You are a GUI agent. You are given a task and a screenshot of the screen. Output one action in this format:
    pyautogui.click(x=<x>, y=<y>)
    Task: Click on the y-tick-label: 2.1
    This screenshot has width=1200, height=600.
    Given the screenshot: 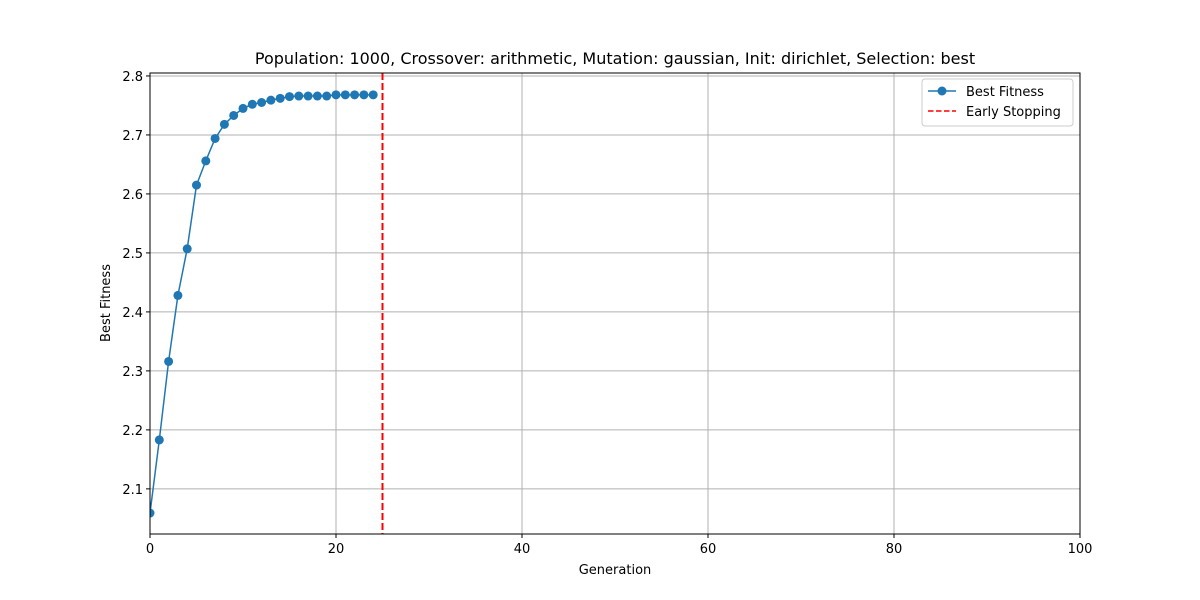 What is the action you would take?
    pyautogui.click(x=132, y=490)
    